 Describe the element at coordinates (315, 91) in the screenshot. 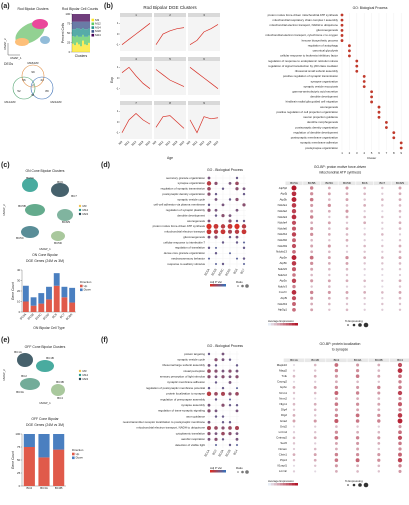

I see `go-term: gamma-aminobutyric acid secretion` at that location.